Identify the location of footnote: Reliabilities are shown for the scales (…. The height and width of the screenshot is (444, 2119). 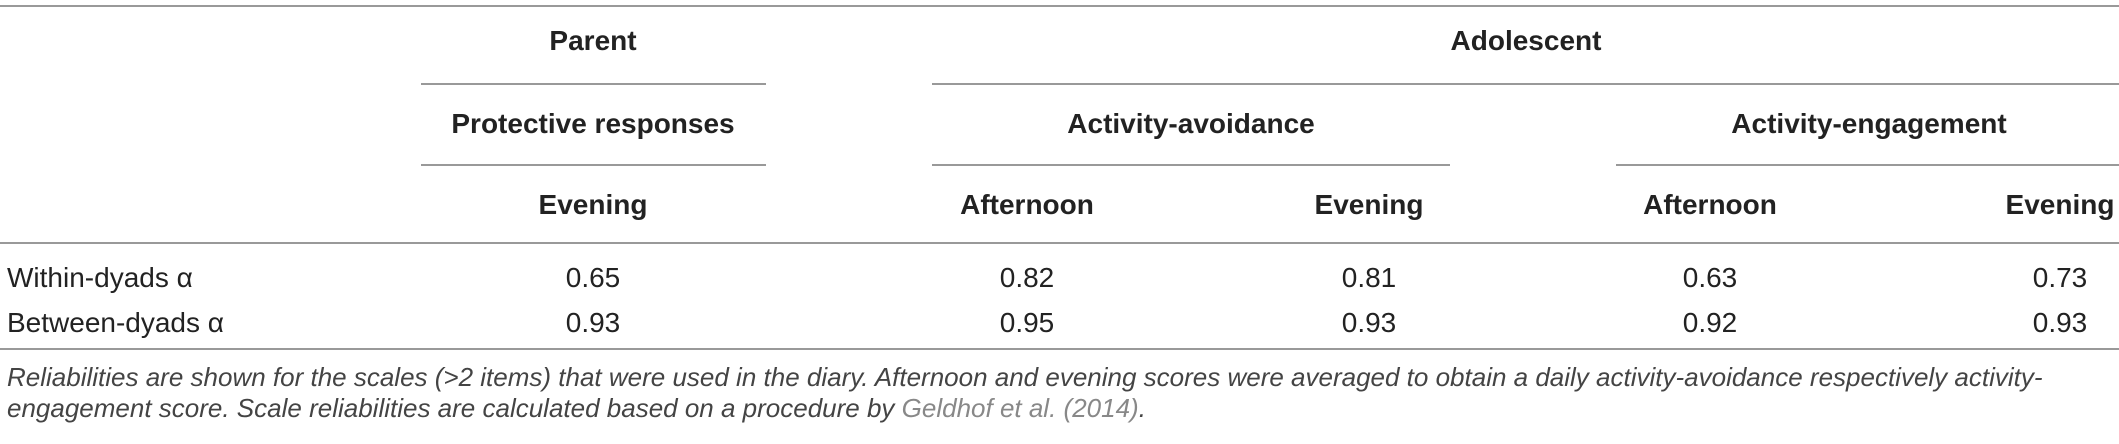
(1057, 393).